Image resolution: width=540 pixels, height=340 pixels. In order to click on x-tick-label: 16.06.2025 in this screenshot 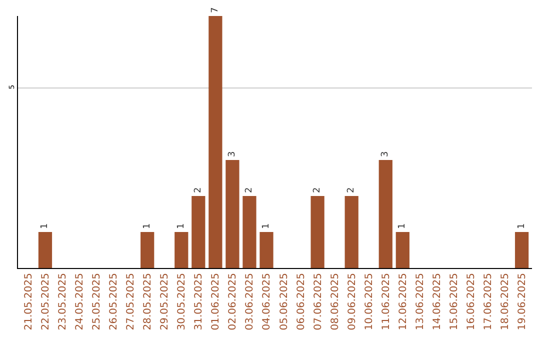, I will do `click(471, 301)`.